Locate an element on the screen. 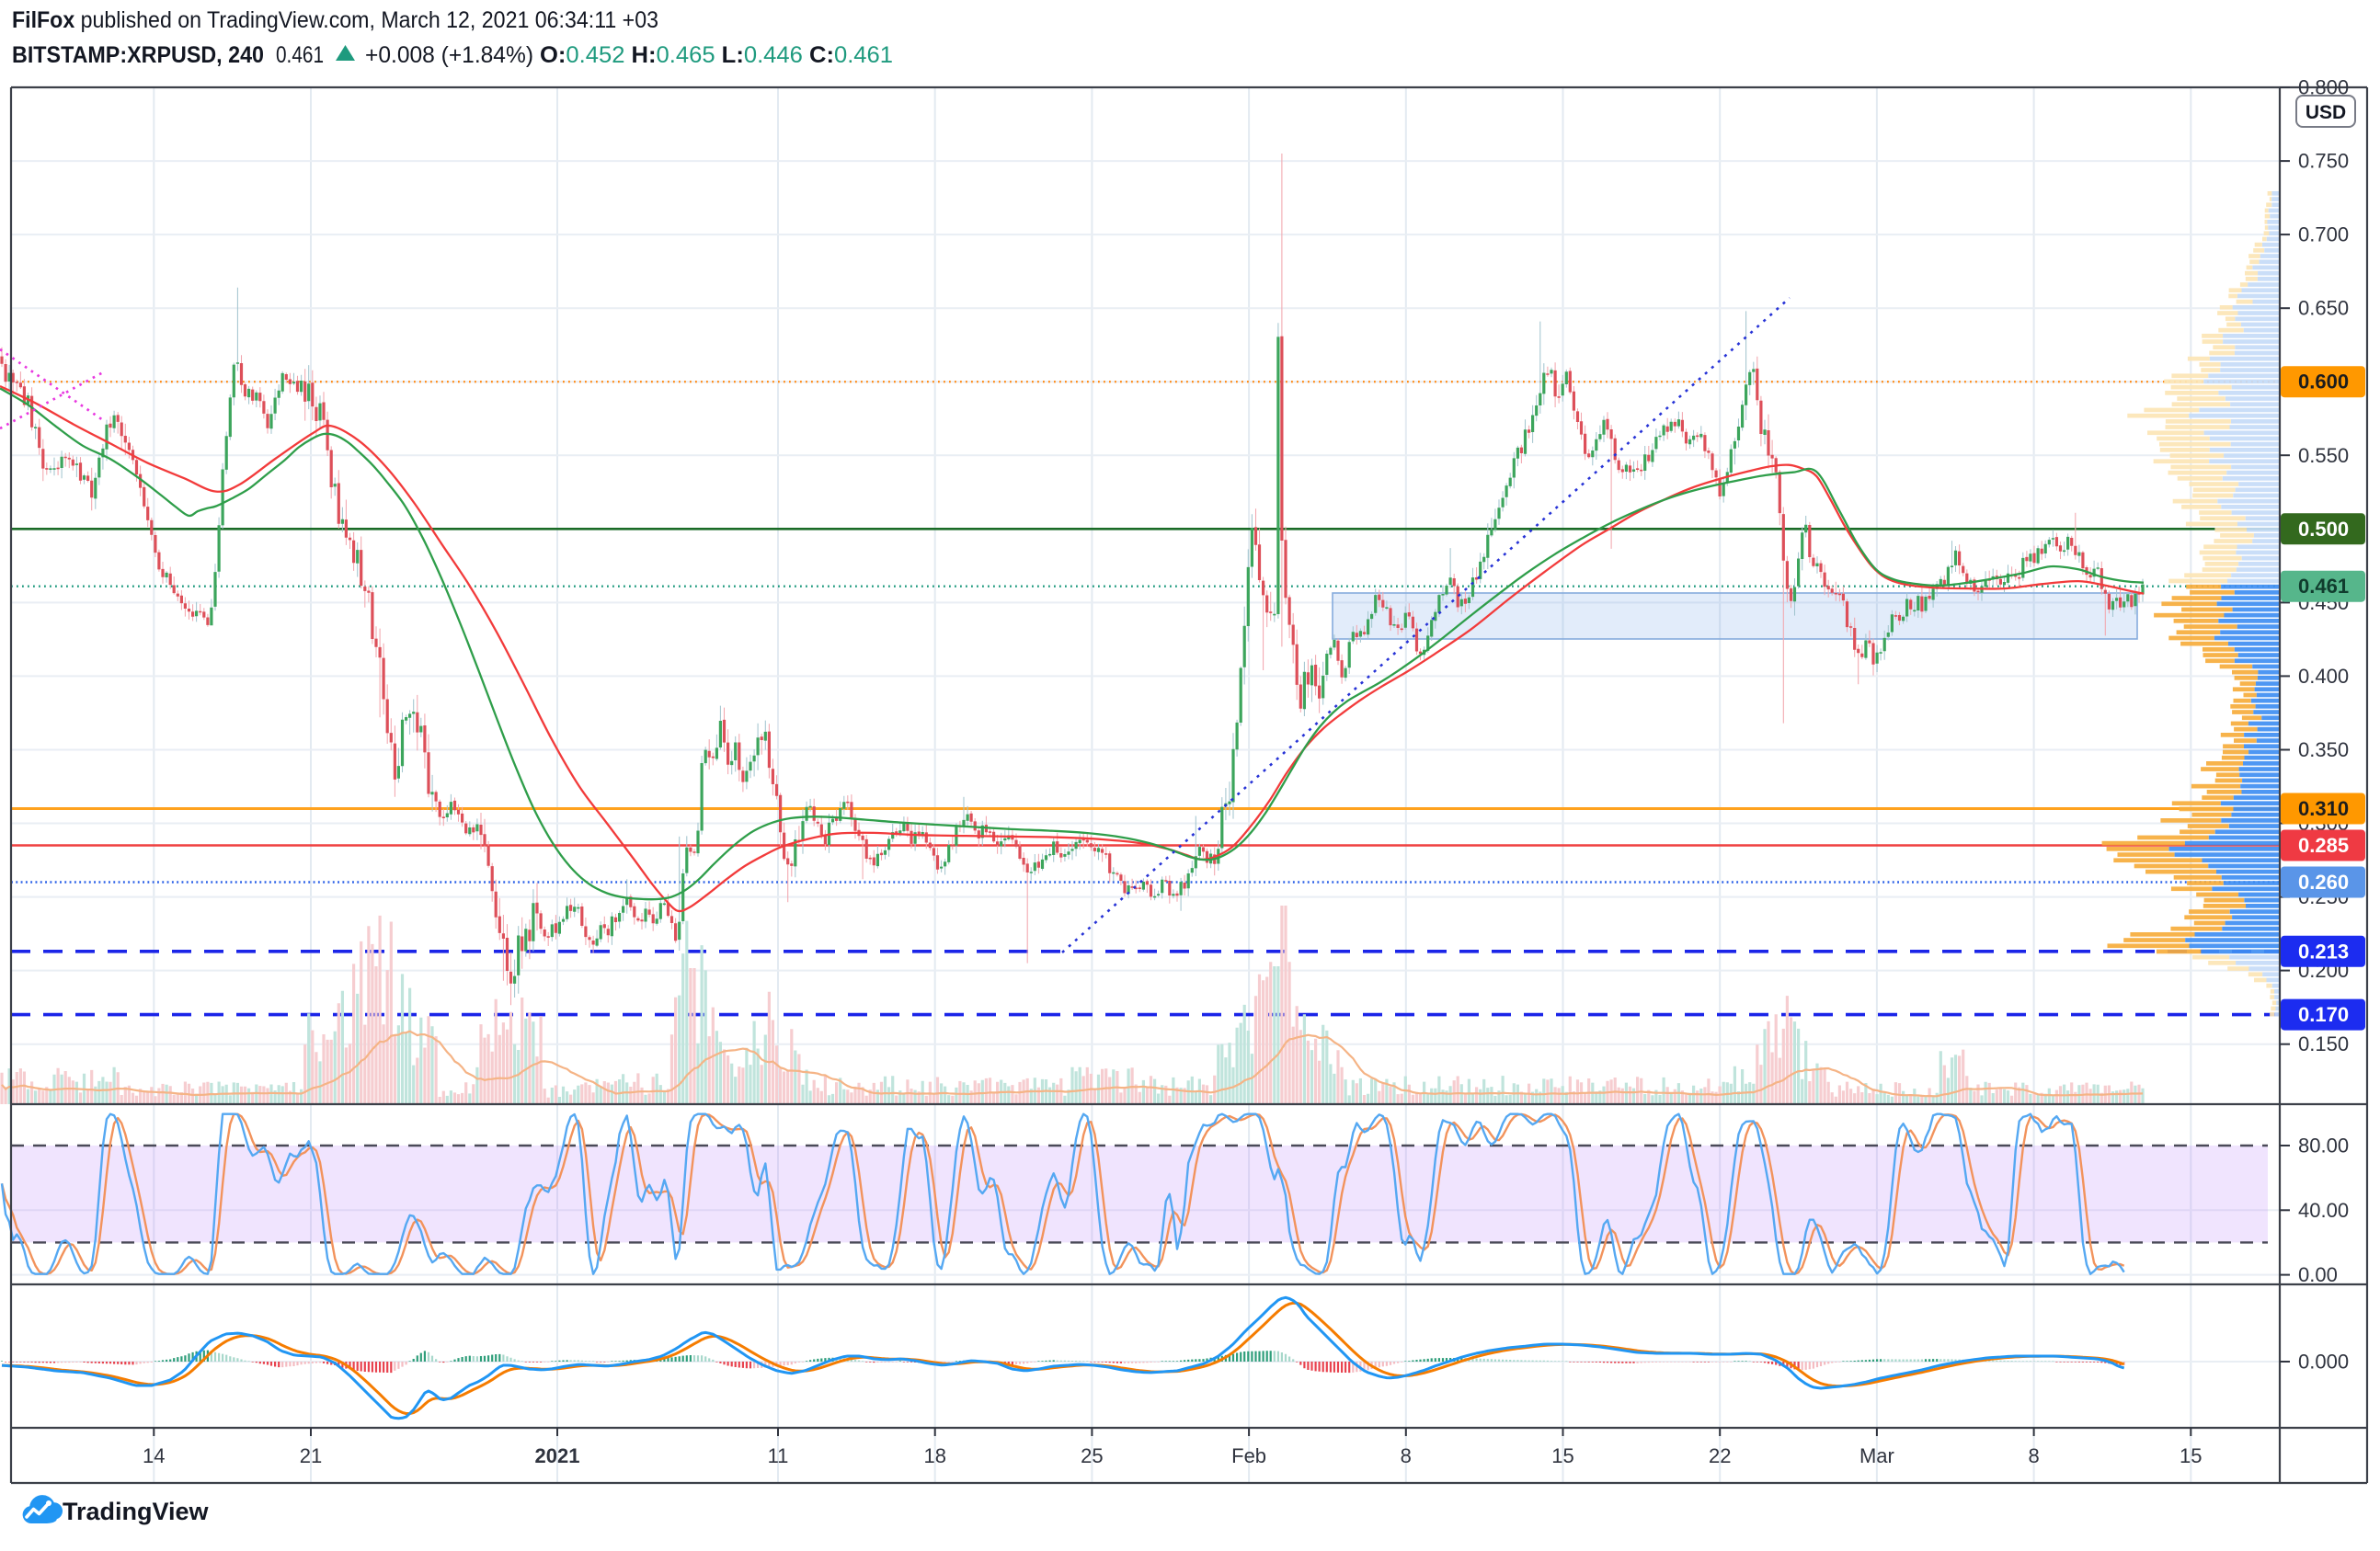 The height and width of the screenshot is (1551, 2380). svg-text: USD is located at coordinates (2326, 112).